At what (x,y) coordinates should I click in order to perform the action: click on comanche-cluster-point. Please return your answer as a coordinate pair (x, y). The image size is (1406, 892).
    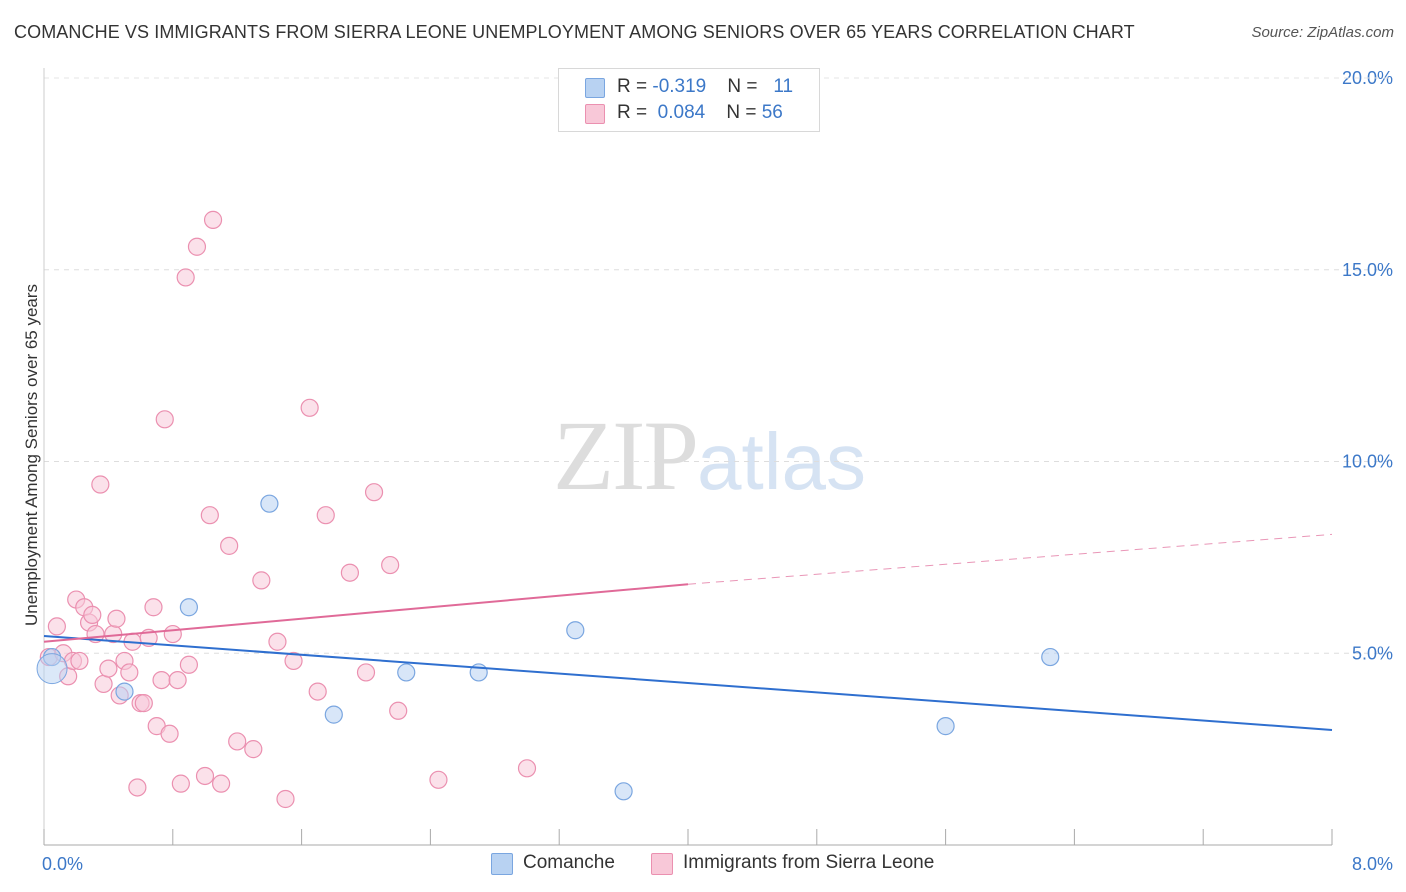
    Looking at the image, I should click on (52, 669).